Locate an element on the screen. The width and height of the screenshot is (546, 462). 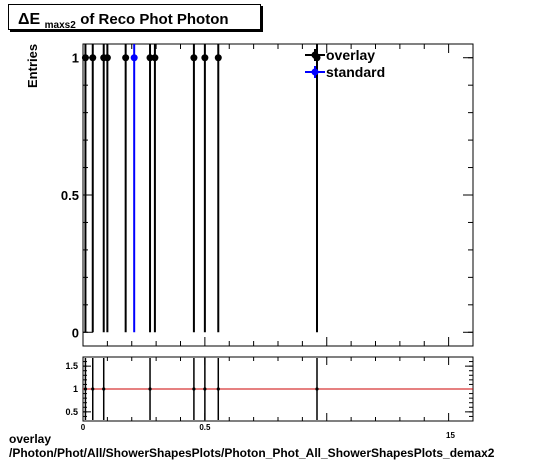
y-axis-label: Entries is located at coordinates (32, 66).